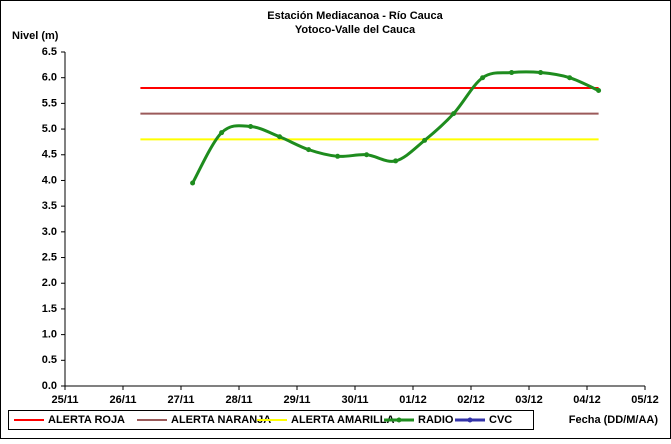 The image size is (671, 444). I want to click on x-tick-label: 03/12, so click(529, 400).